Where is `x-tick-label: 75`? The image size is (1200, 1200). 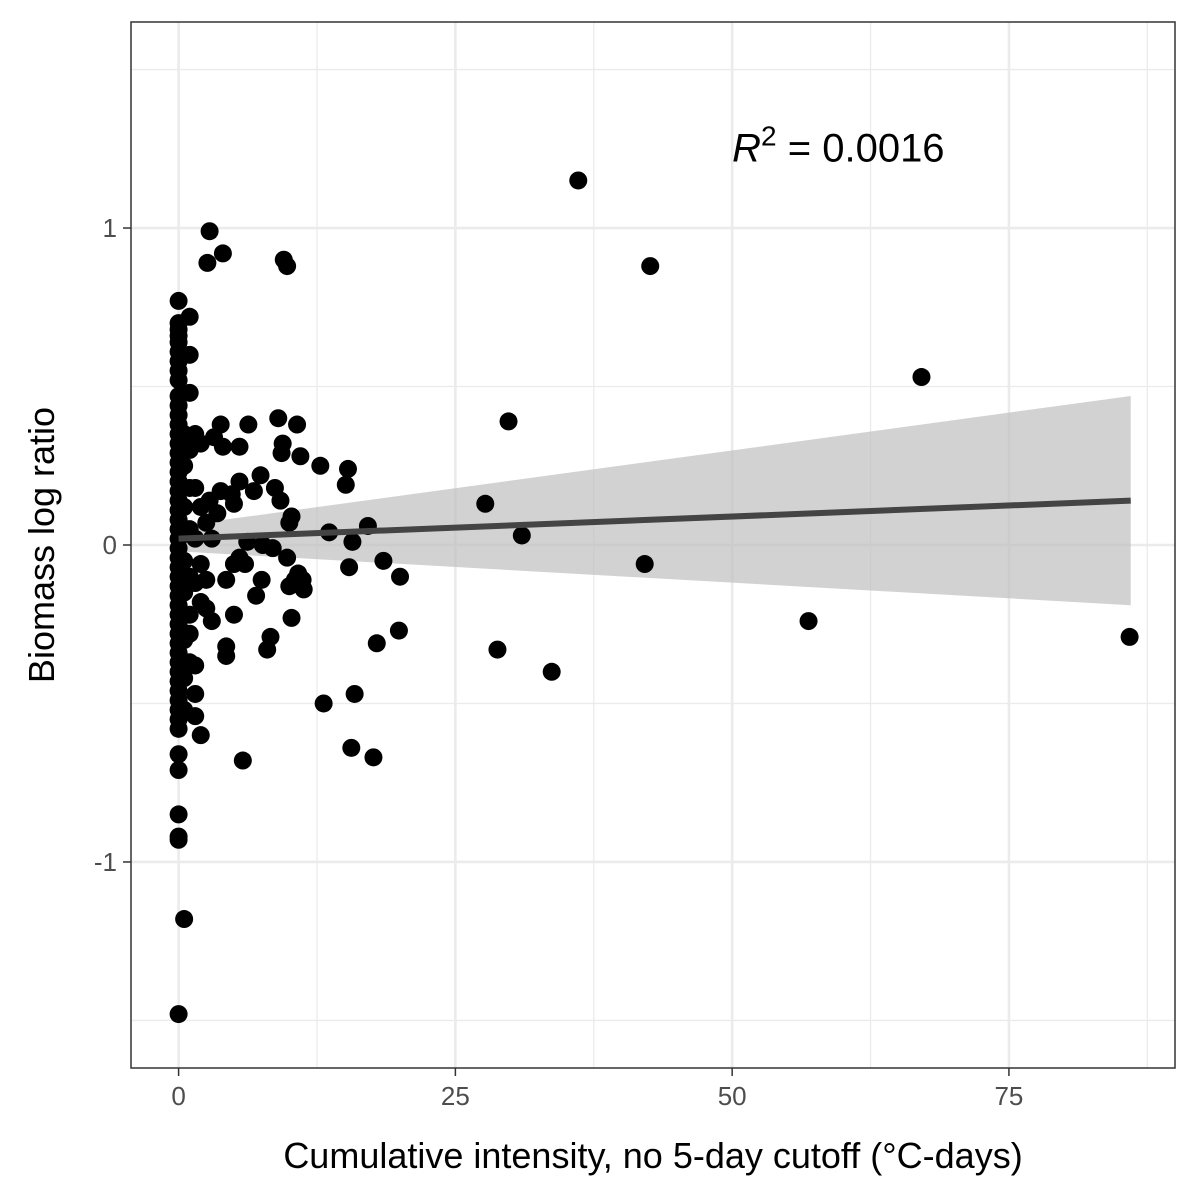
x-tick-label: 75 is located at coordinates (1008, 1096).